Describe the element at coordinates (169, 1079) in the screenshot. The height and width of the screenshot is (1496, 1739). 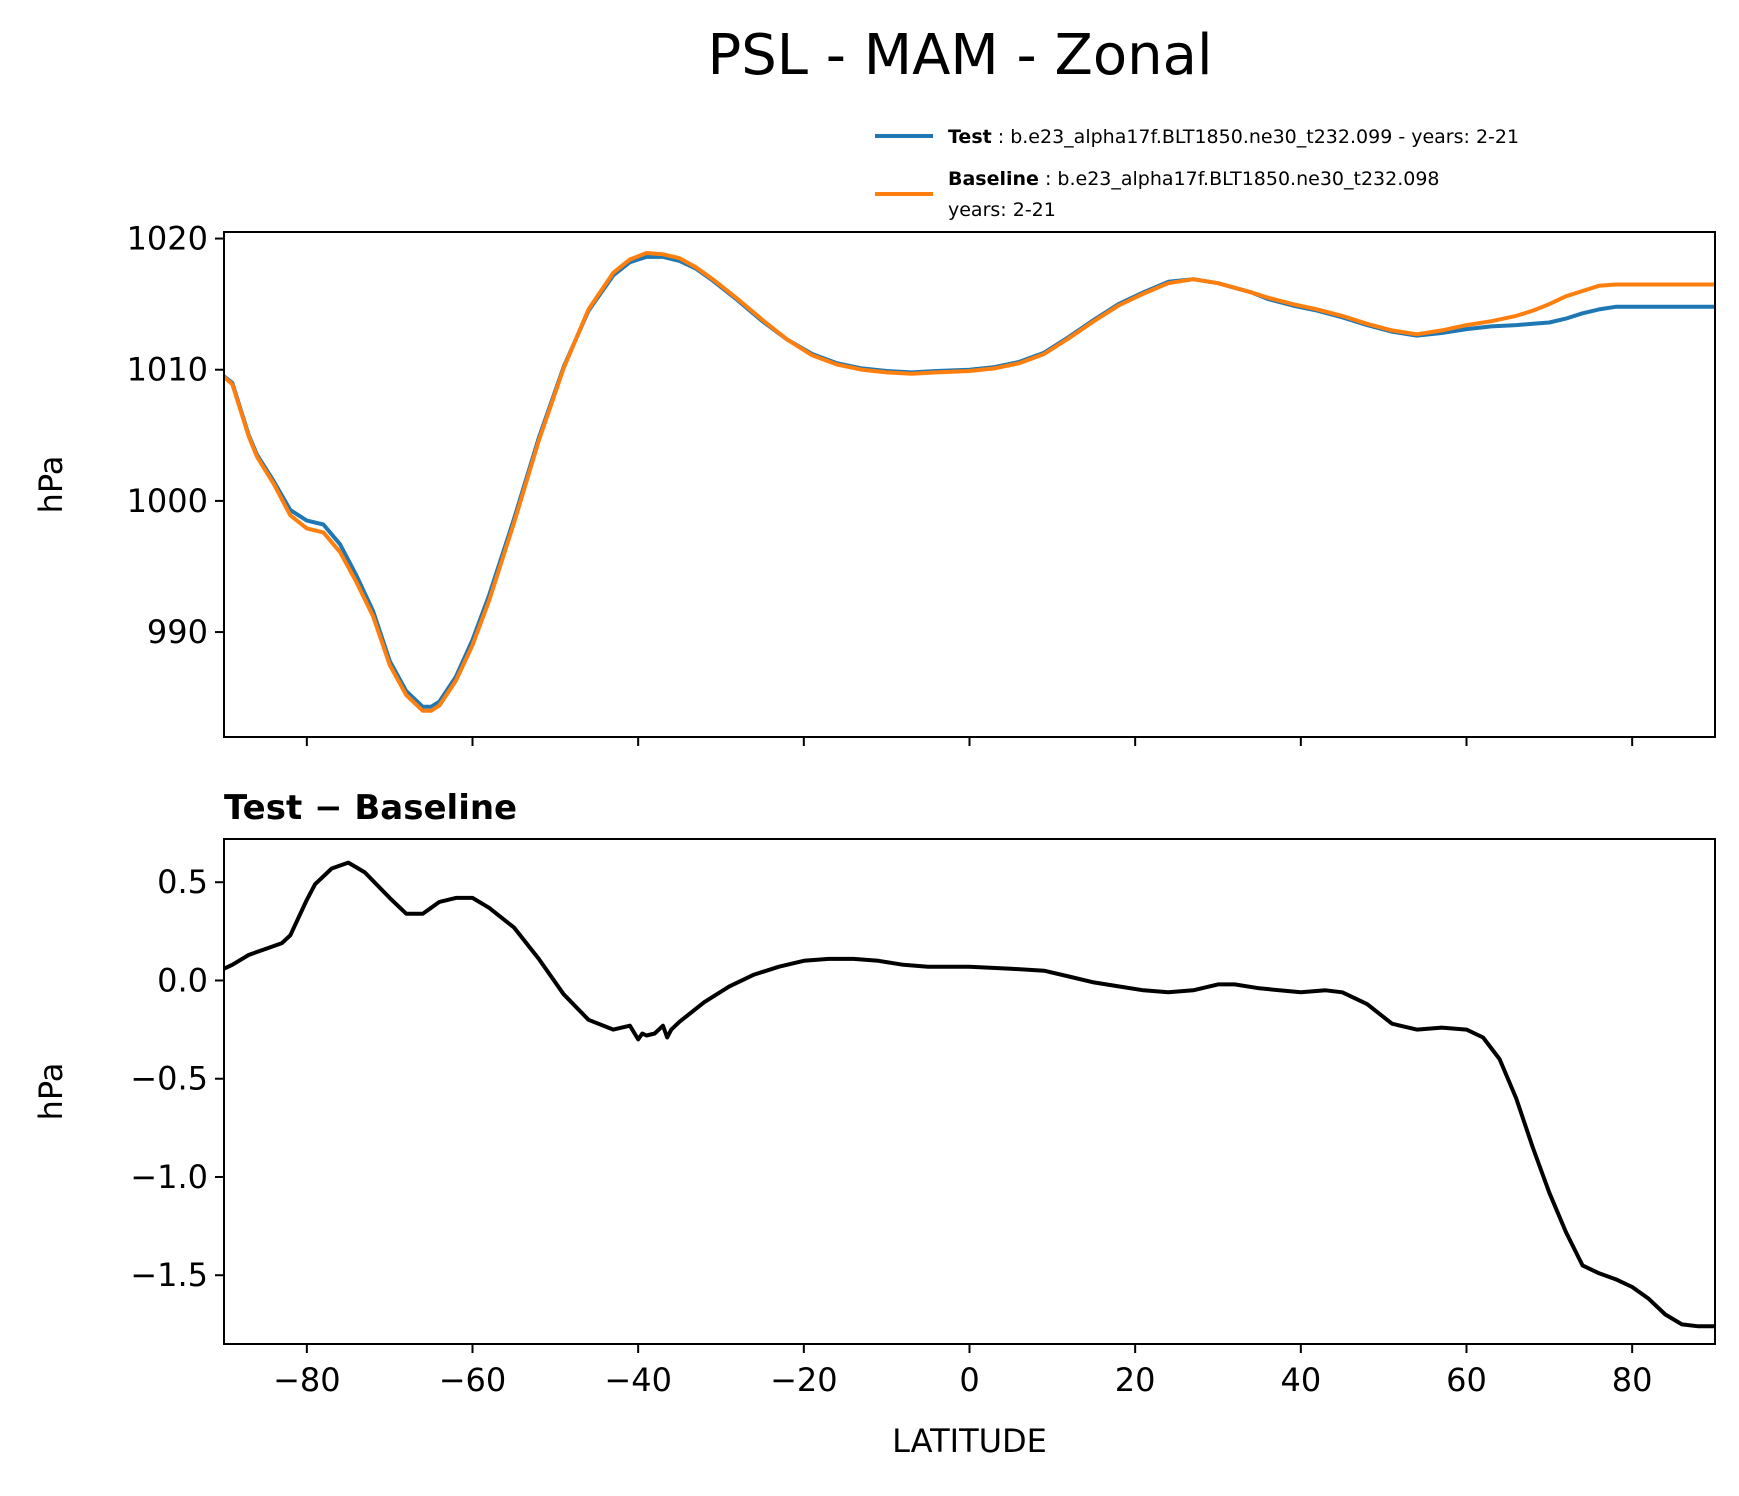
I see `diff-ytick-label: −0.5` at that location.